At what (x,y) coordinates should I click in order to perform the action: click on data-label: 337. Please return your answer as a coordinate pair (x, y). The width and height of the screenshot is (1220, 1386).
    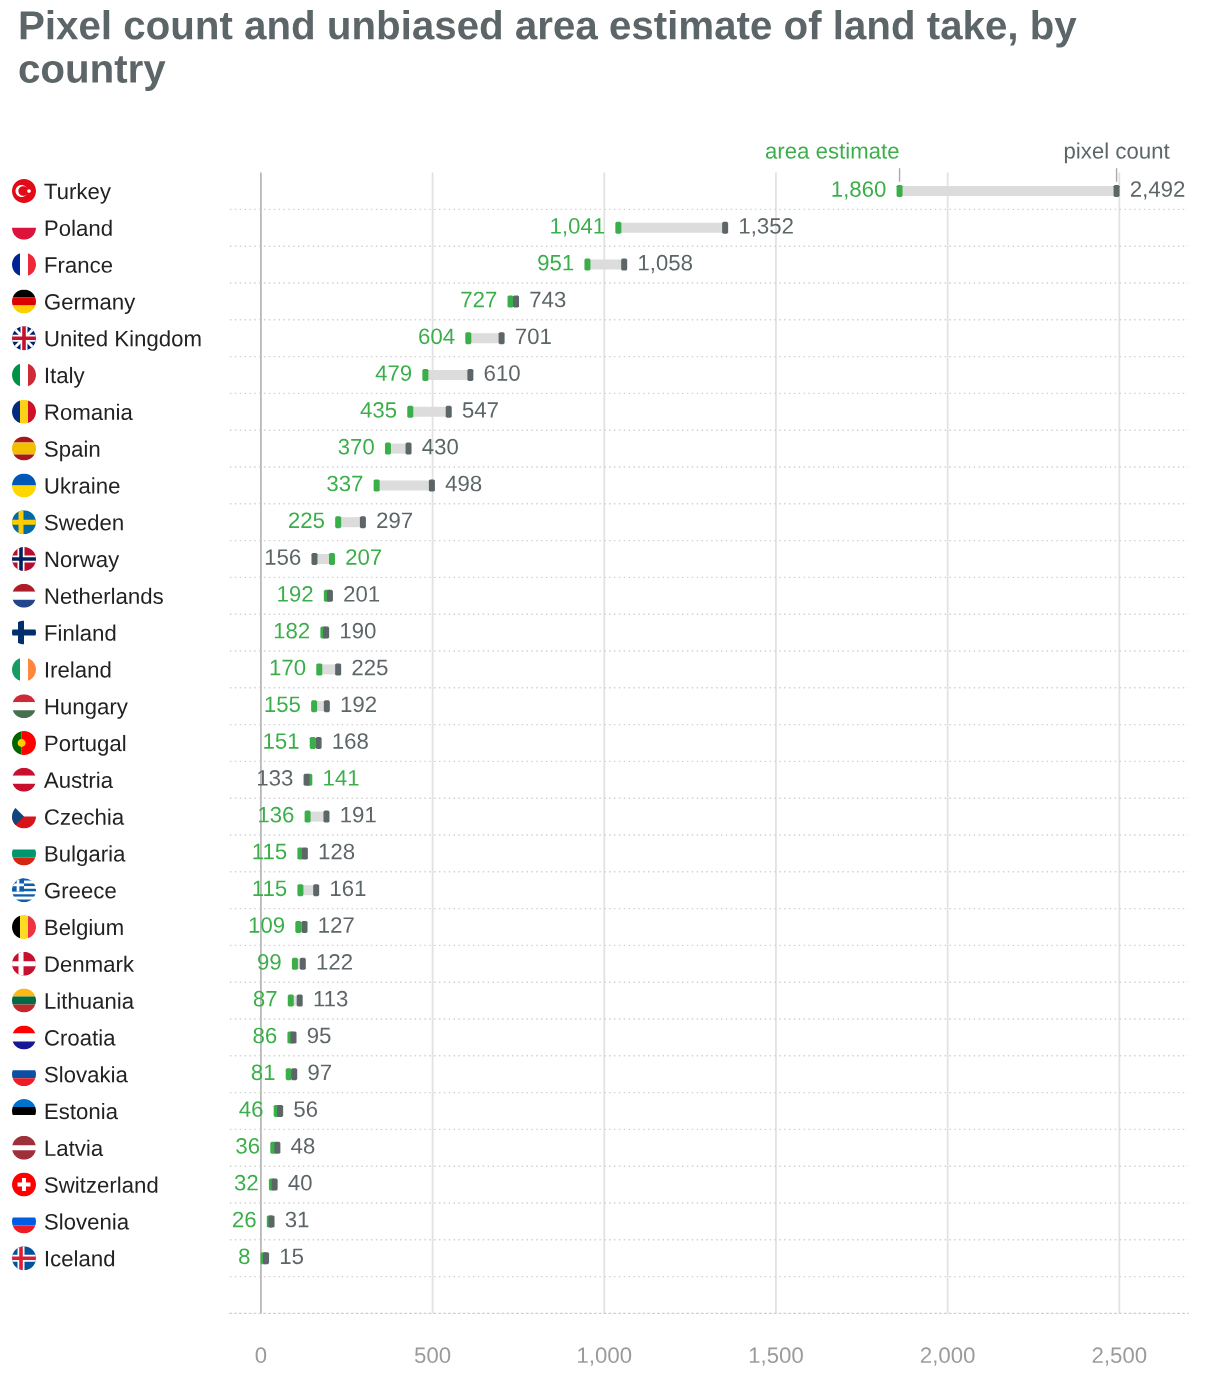
    Looking at the image, I should click on (345, 483).